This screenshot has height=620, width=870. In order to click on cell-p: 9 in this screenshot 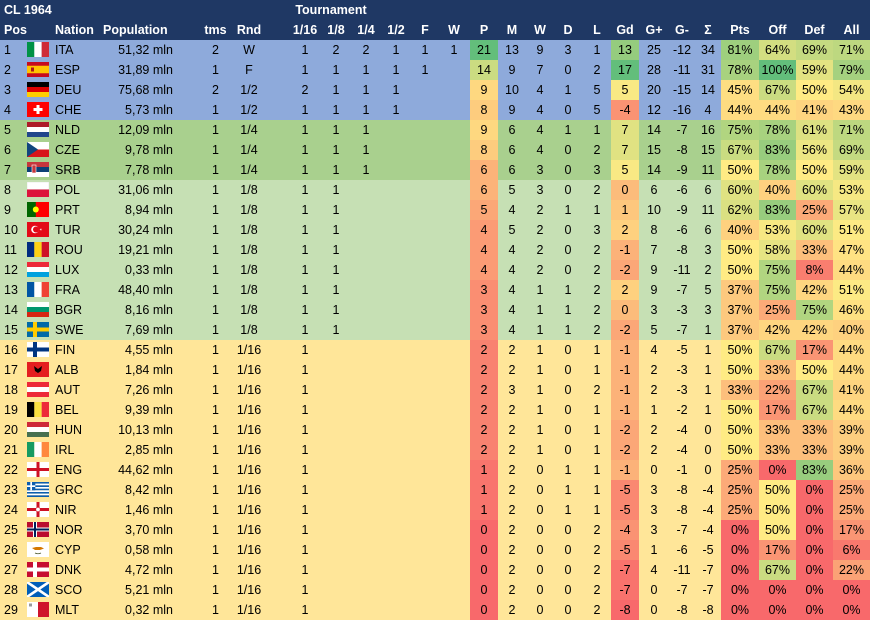, I will do `click(484, 90)`.